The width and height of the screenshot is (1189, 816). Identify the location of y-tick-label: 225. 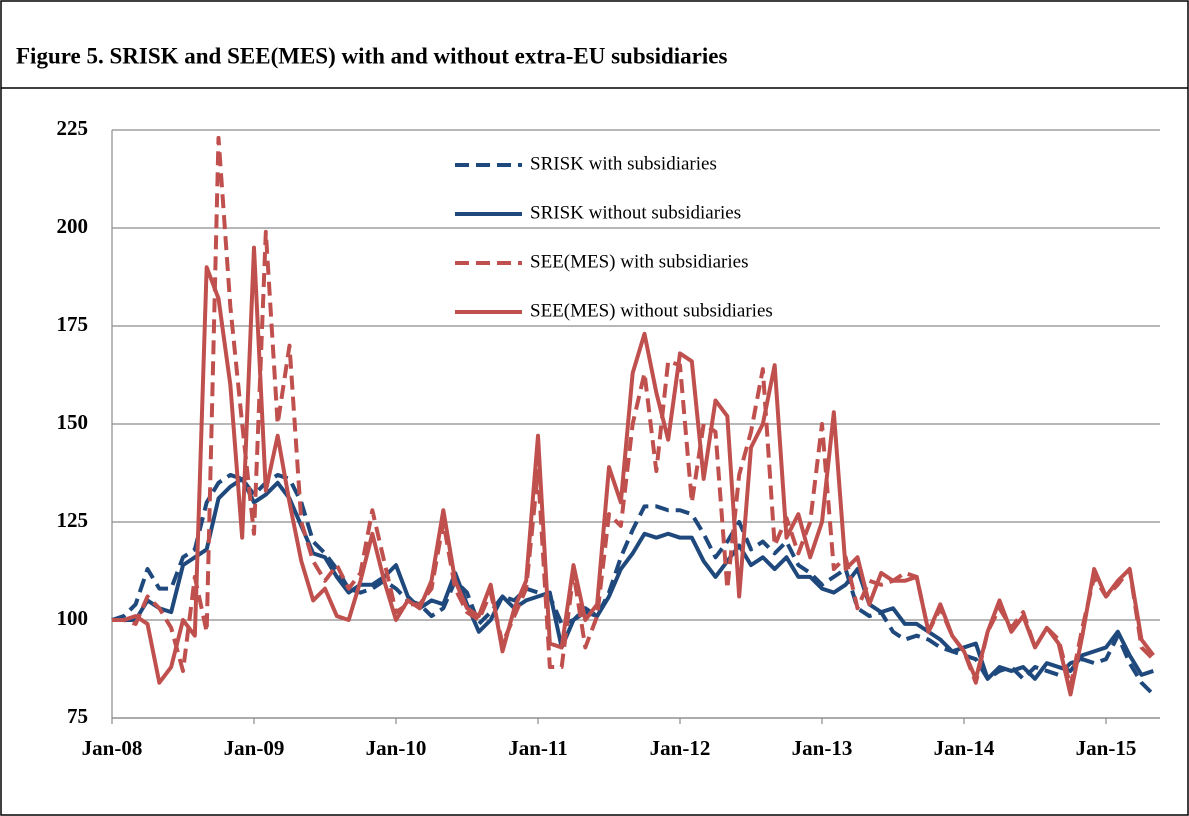
(73, 128).